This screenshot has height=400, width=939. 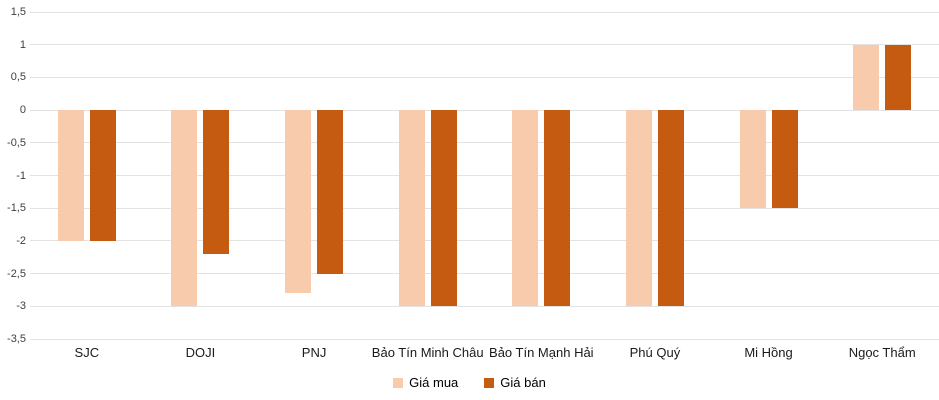 I want to click on legend-item: Giá bán, so click(x=515, y=382).